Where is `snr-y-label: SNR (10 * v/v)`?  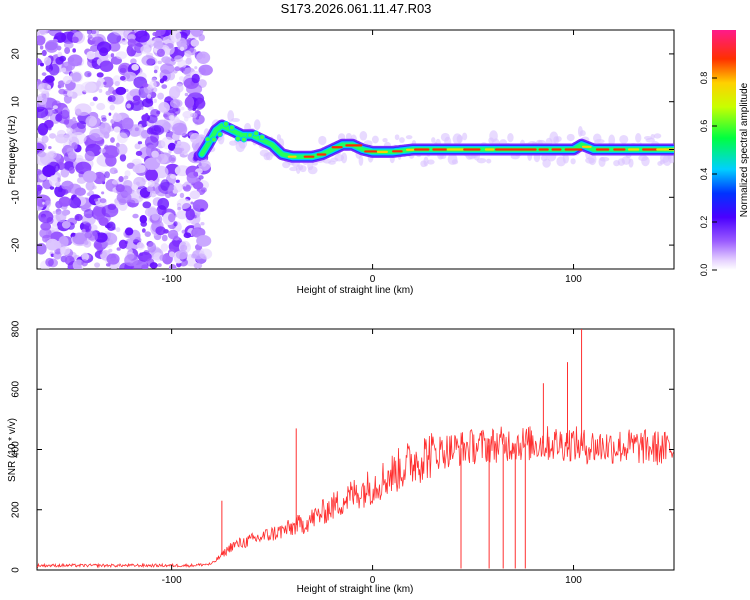
snr-y-label: SNR (10 * v/v) is located at coordinates (12, 450).